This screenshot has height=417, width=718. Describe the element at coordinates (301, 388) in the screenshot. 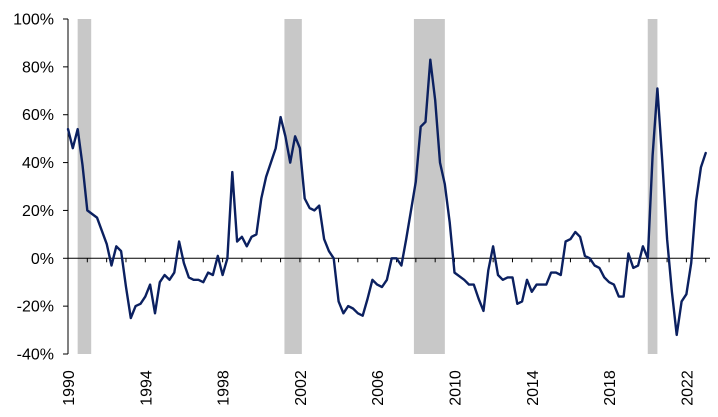

I see `x-tick-label: 2002` at that location.